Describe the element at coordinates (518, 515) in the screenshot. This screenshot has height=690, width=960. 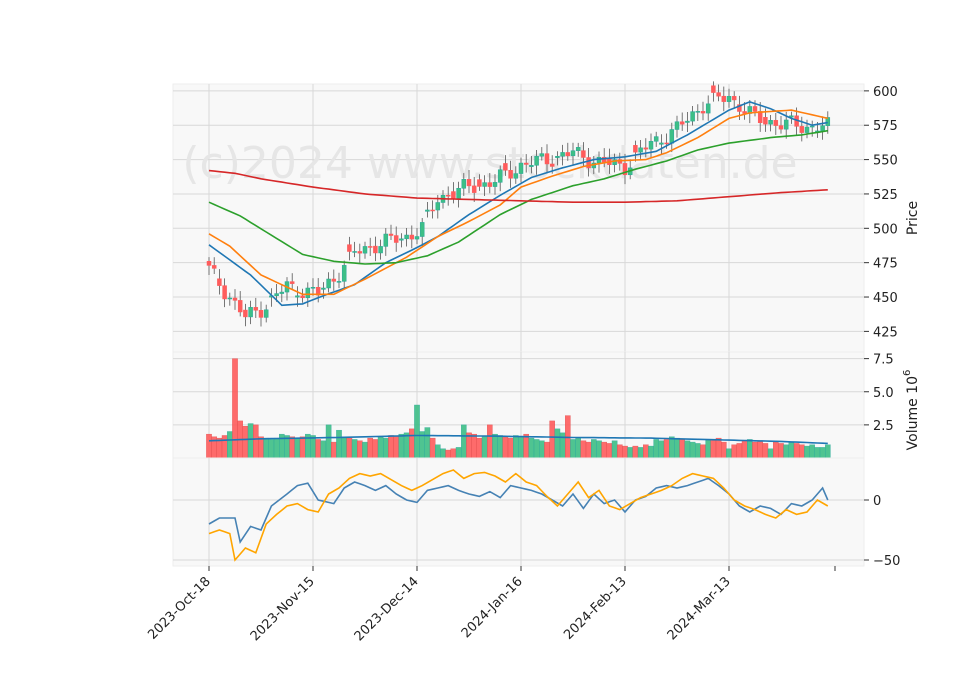
I see `indicator-line` at that location.